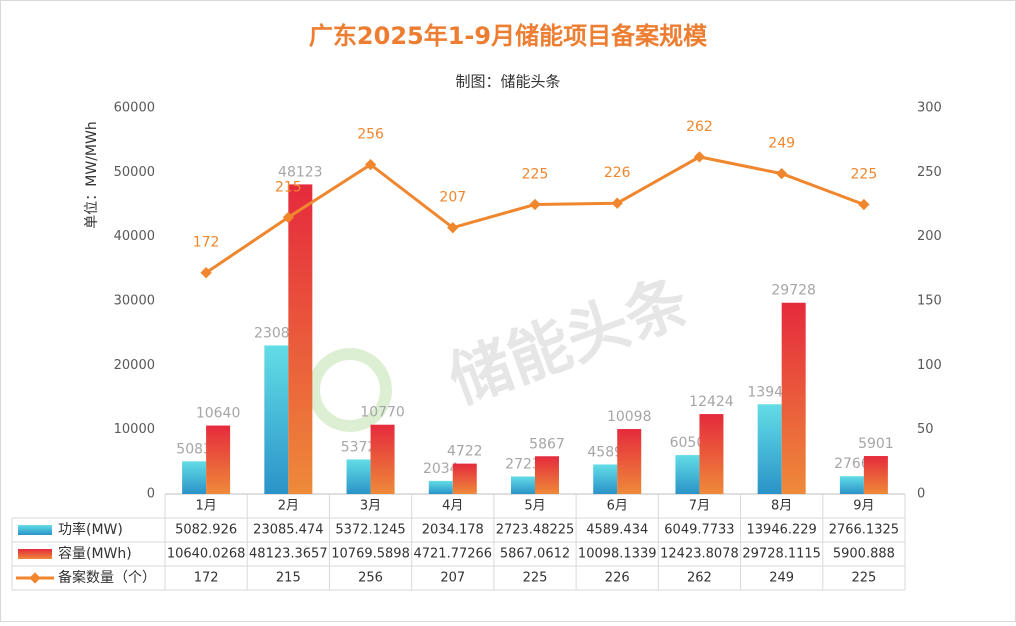  I want to click on bar-value-label: 2034, so click(441, 469).